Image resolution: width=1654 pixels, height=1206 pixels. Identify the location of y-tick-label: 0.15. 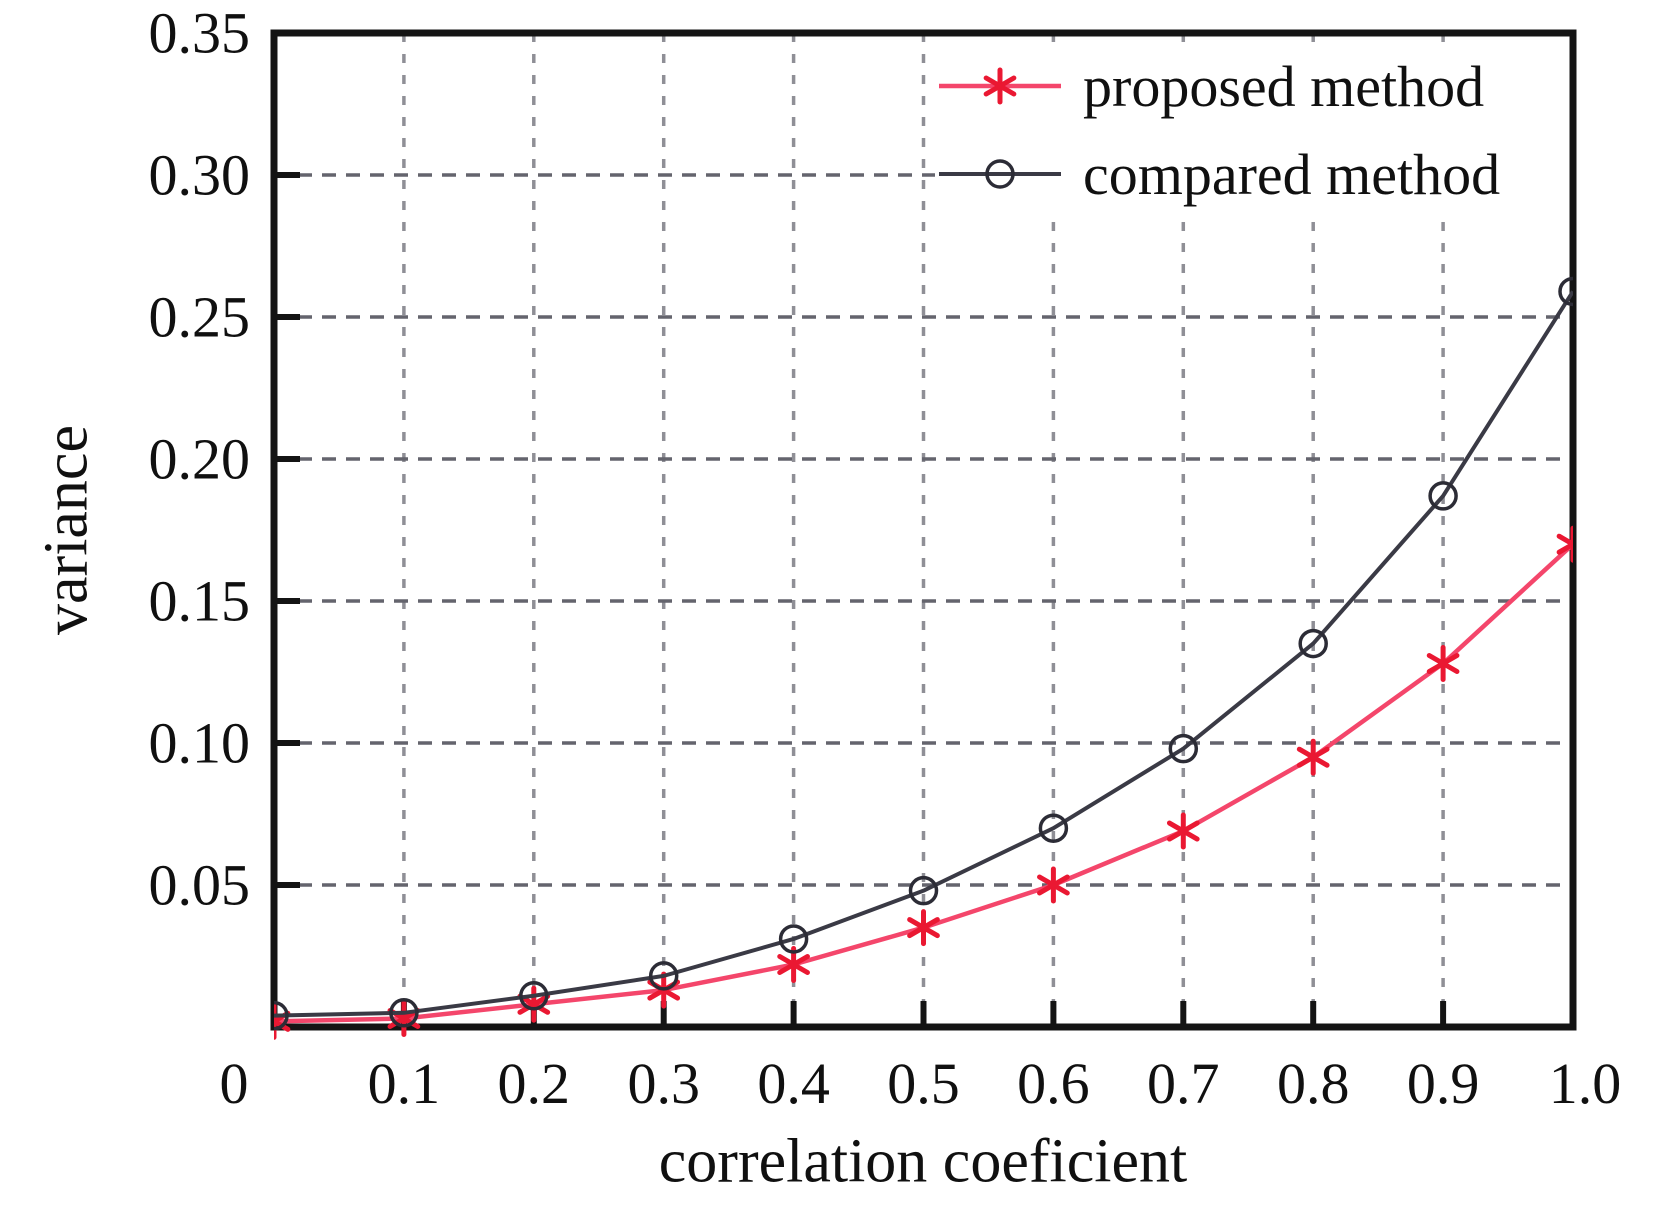
(200, 601).